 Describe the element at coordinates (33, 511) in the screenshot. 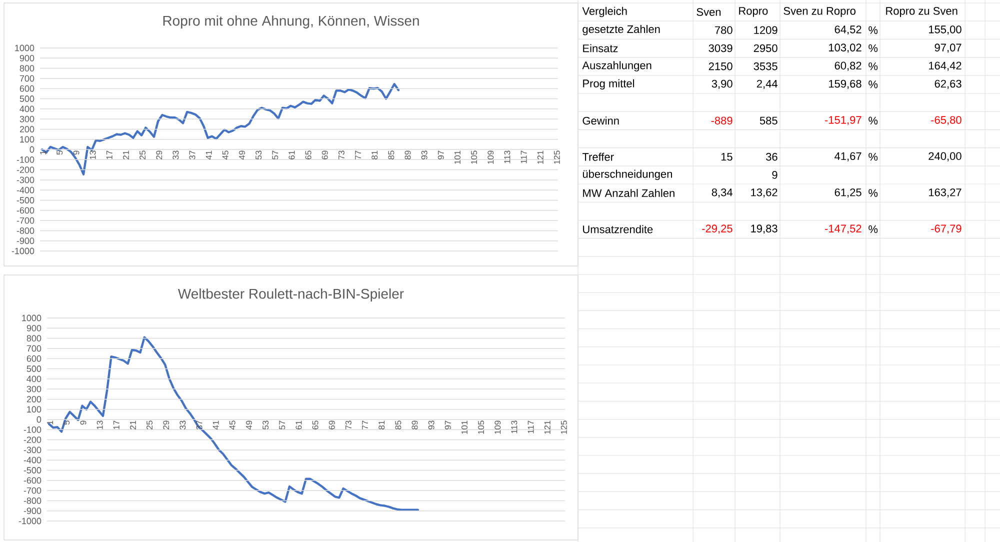

I see `y-tick-label: -900` at that location.